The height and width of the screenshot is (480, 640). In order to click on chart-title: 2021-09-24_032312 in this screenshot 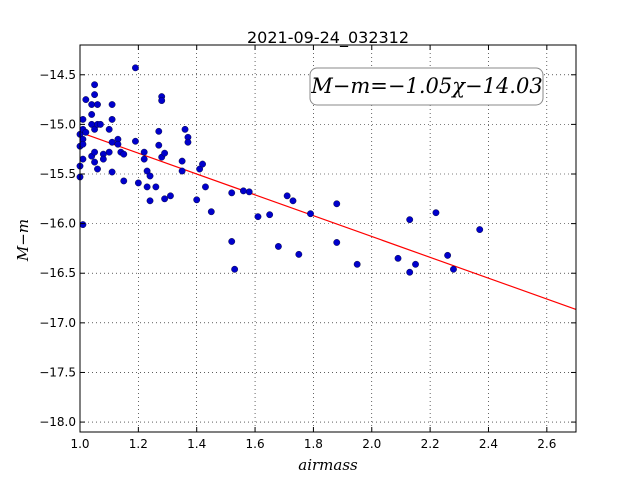, I will do `click(328, 38)`.